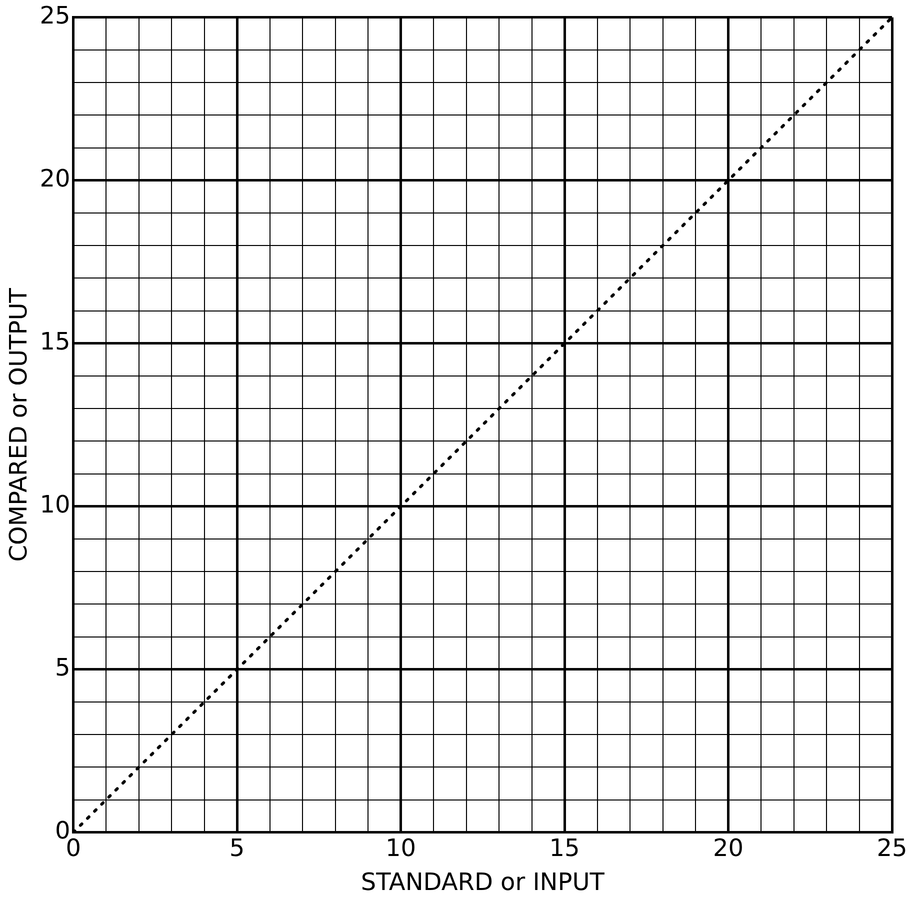  I want to click on y-tick-label: 15, so click(55, 342).